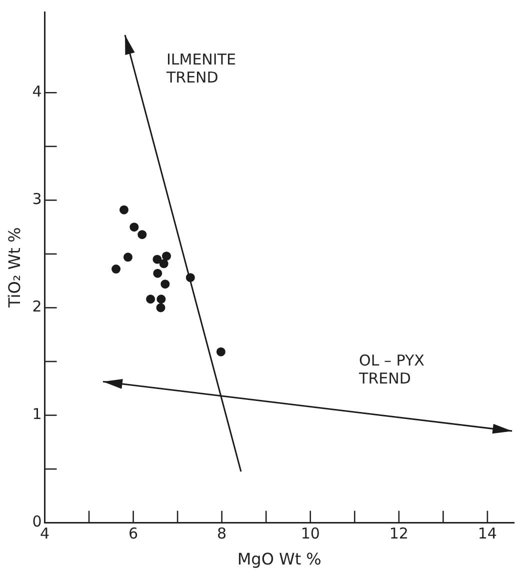  I want to click on x-tick-label: 6, so click(133, 533).